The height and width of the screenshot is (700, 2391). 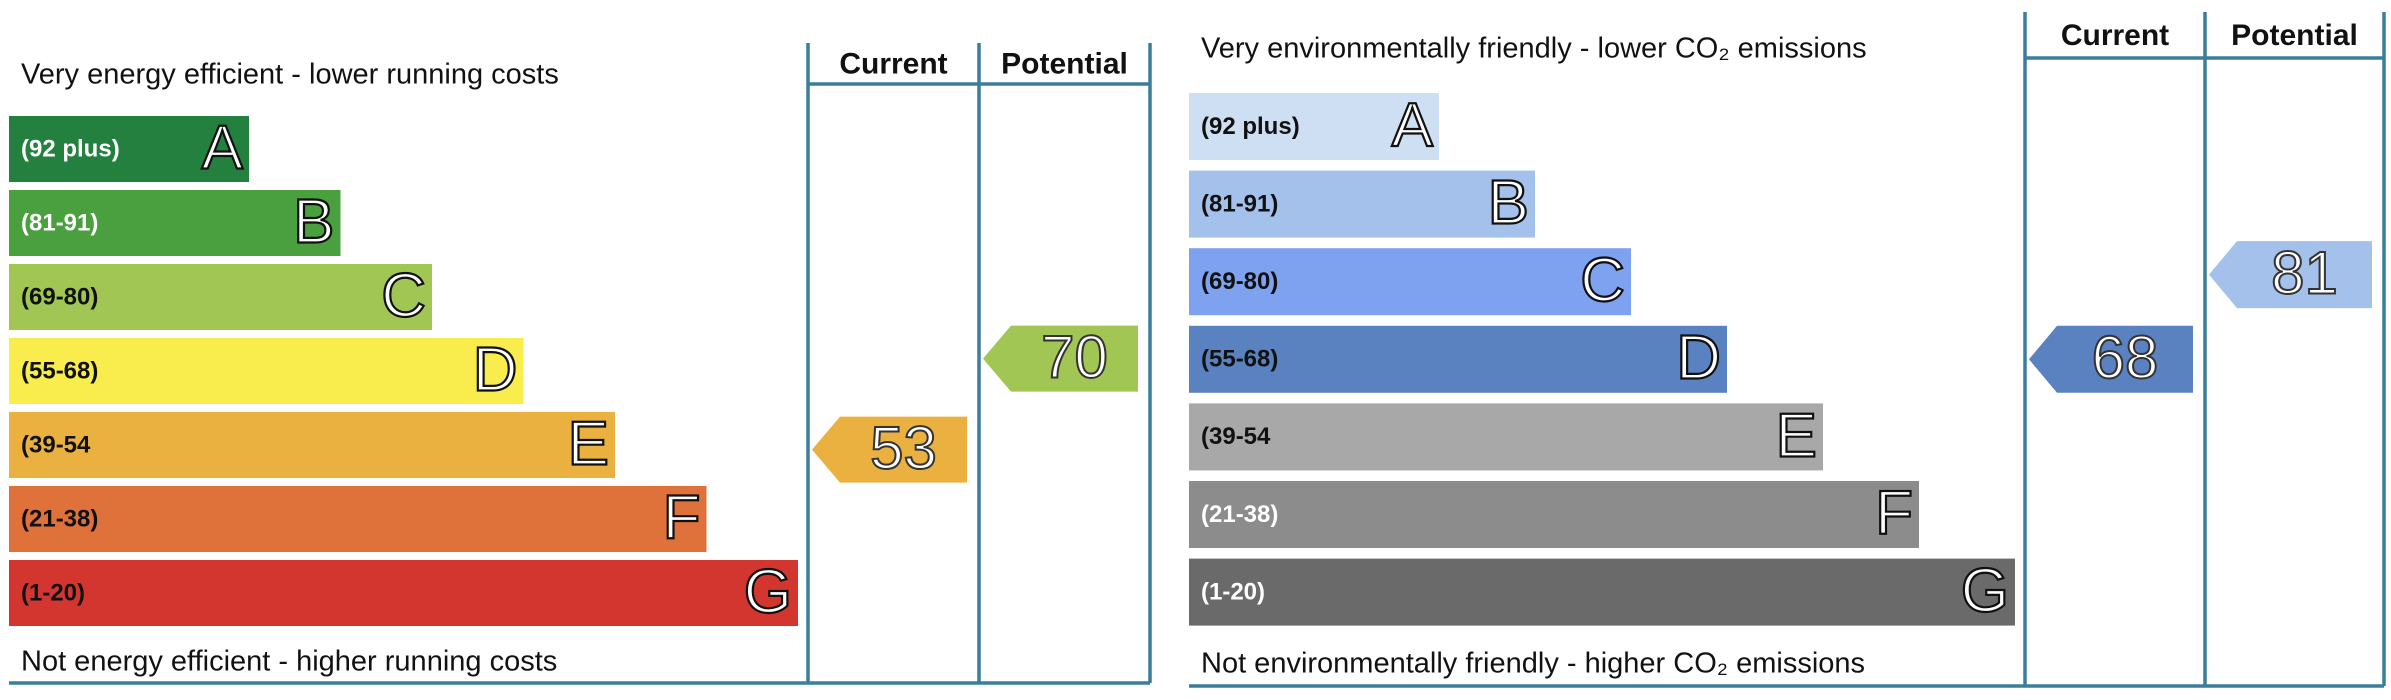 I want to click on rating-value: 68, so click(x=2125, y=357).